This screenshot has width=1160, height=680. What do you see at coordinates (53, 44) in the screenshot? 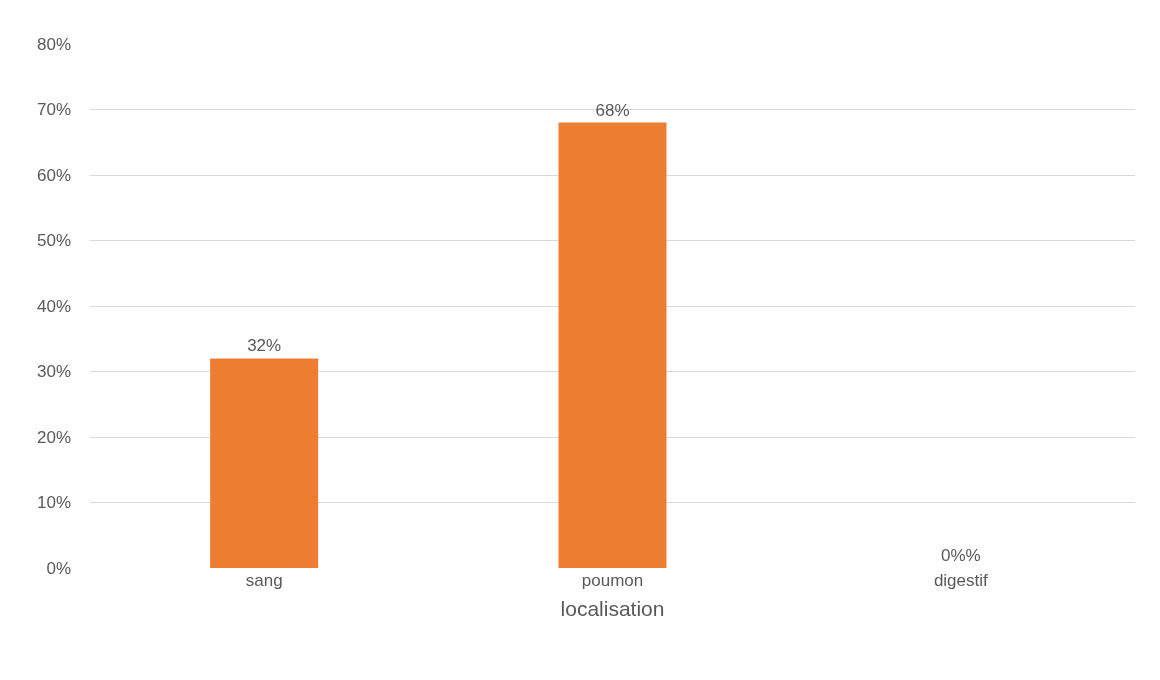
I see `y-tick-label: 80%` at bounding box center [53, 44].